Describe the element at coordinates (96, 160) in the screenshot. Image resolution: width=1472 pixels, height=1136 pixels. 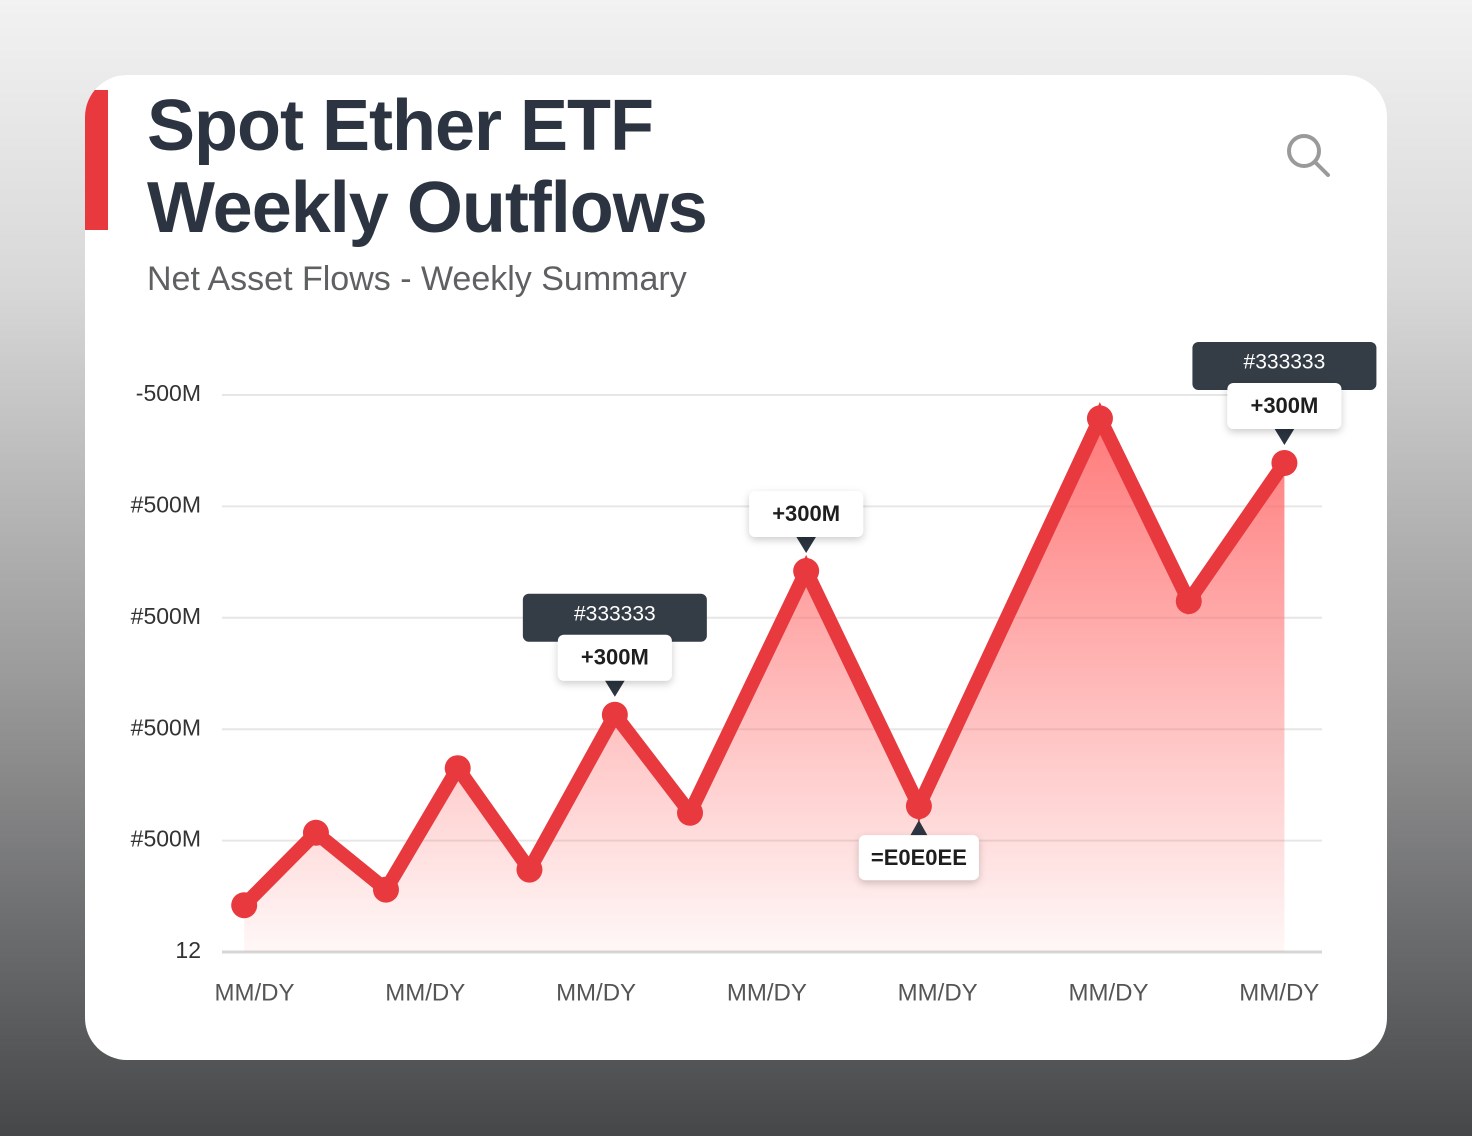
I see `accent-bar` at that location.